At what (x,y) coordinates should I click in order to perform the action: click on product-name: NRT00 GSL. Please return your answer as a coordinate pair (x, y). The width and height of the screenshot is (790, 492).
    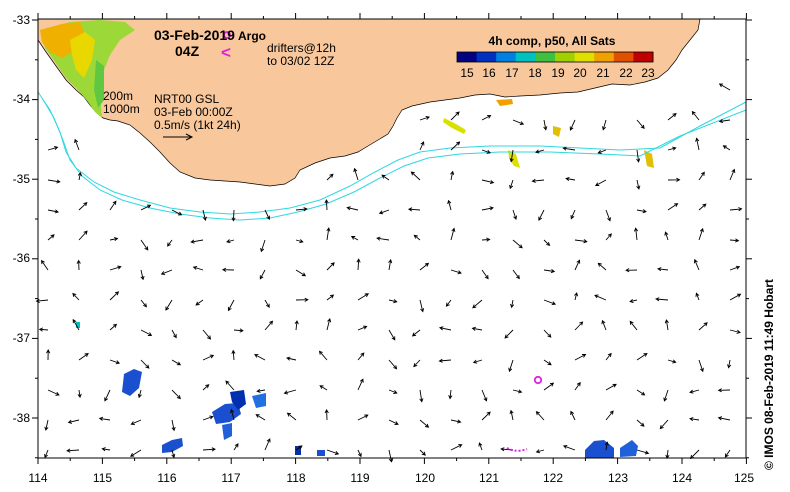
    Looking at the image, I should click on (186, 99).